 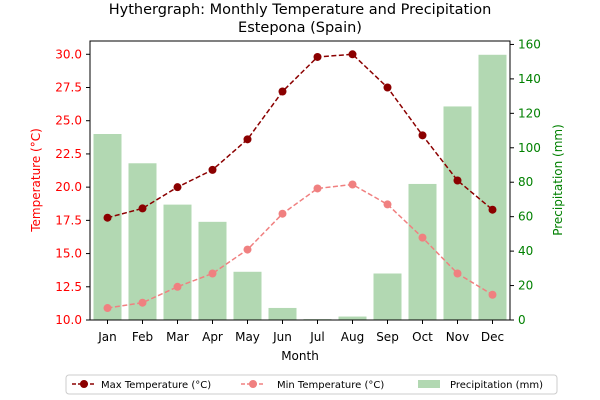 What do you see at coordinates (212, 273) in the screenshot?
I see `min-temp-point-apr` at bounding box center [212, 273].